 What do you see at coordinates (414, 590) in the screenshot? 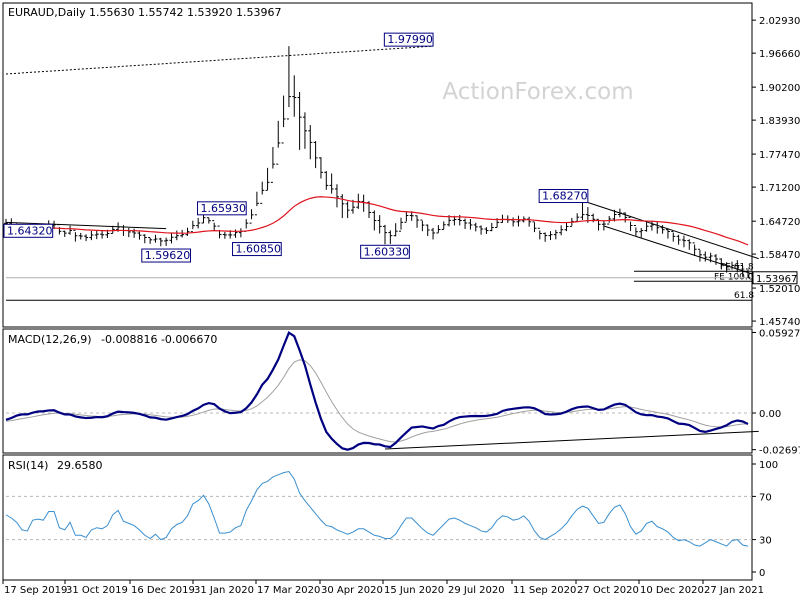
I see `x-axis-tick-label: 15 Jun 2020` at bounding box center [414, 590].